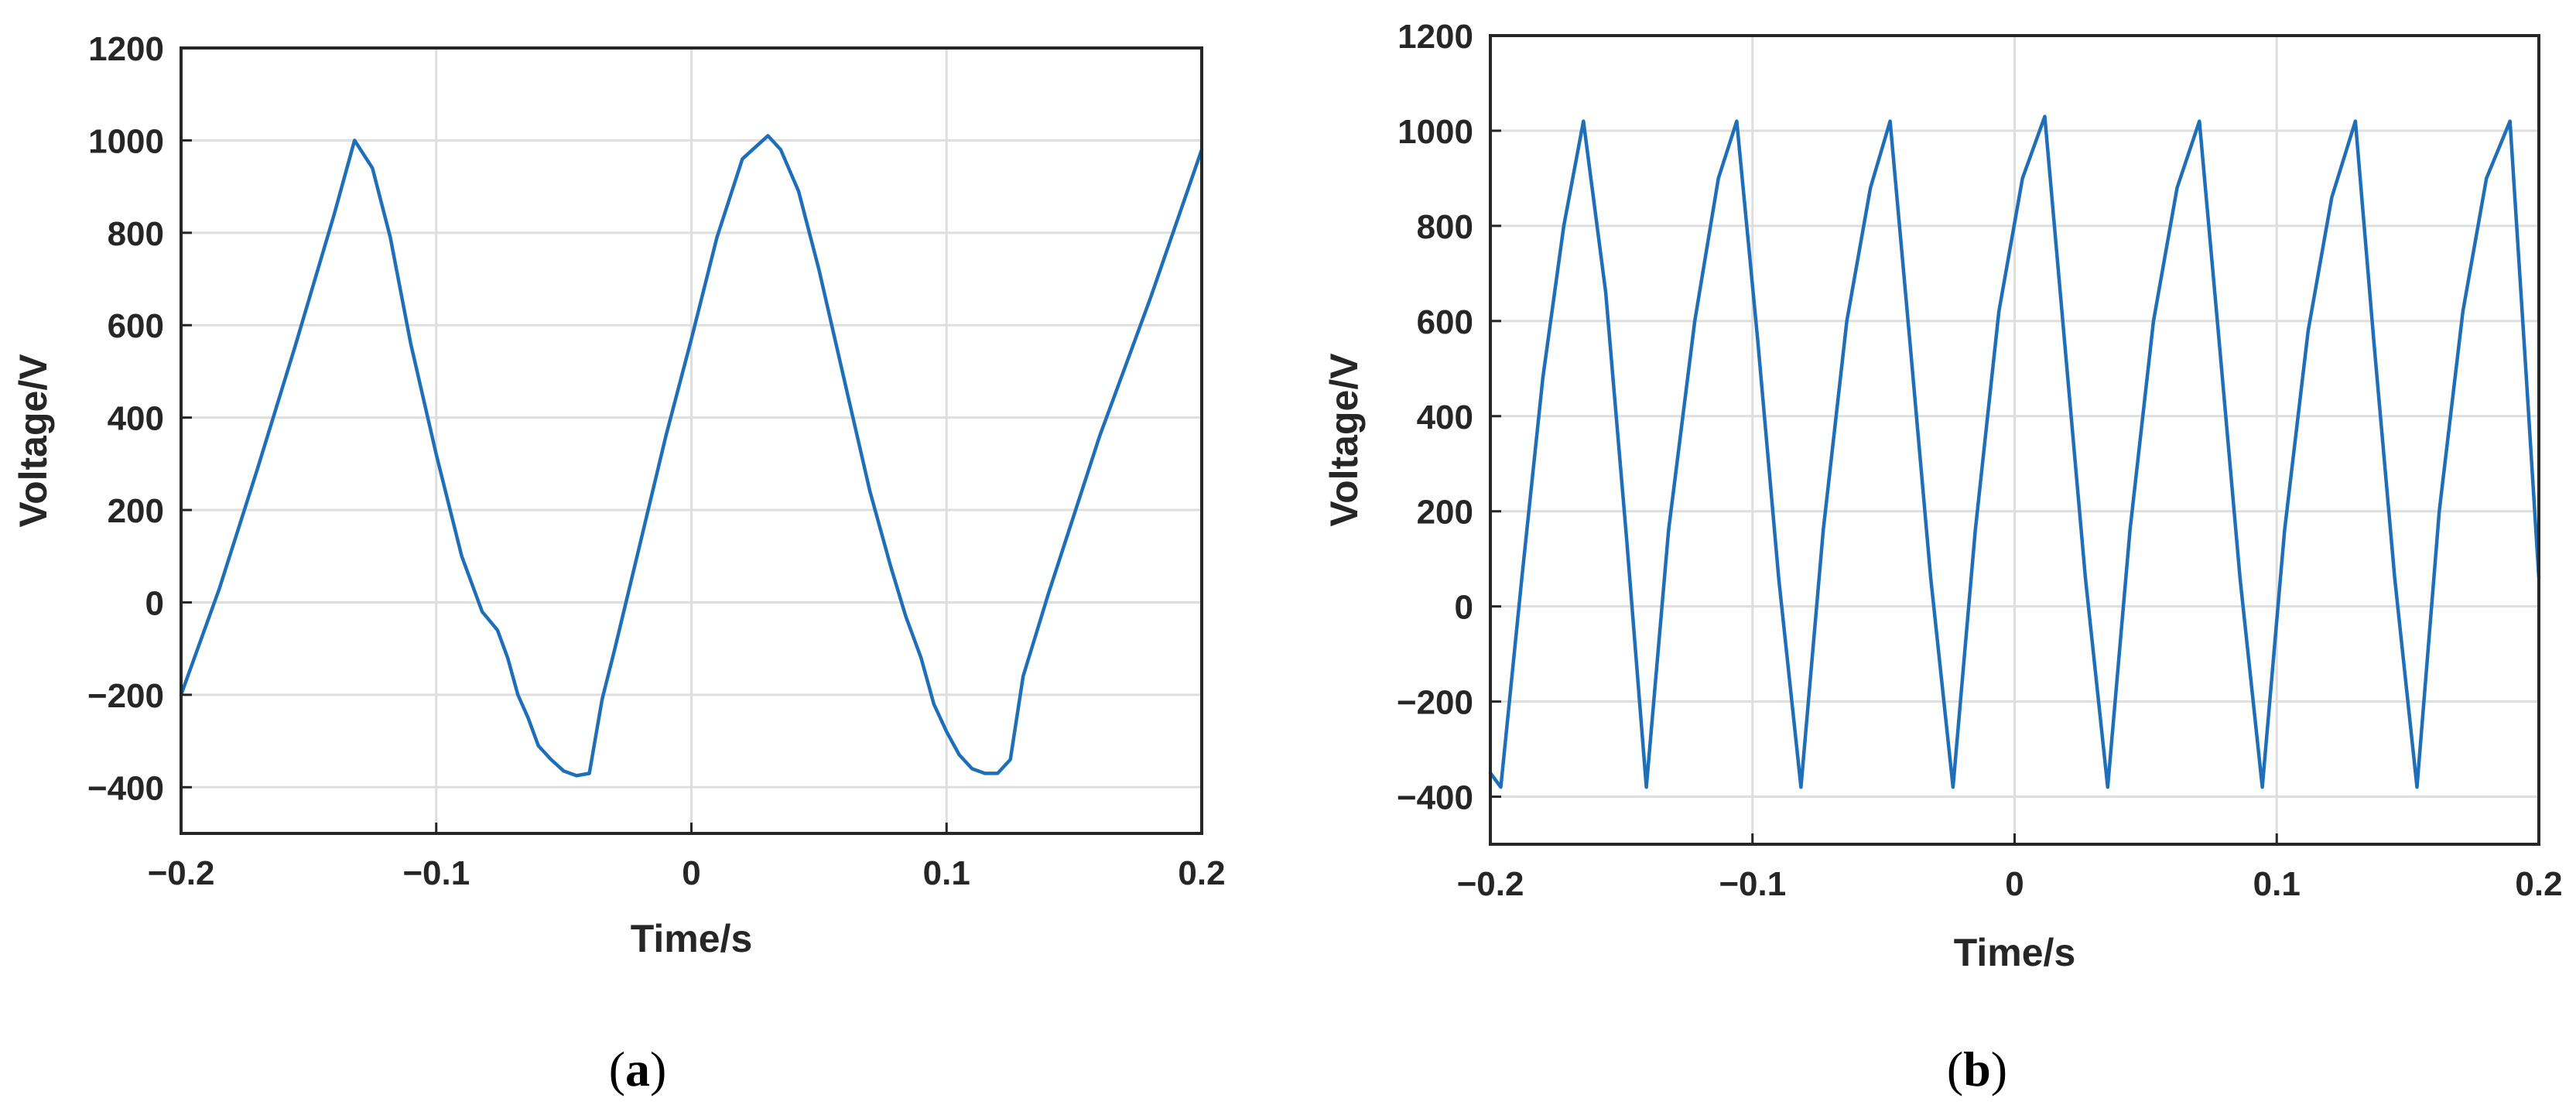 The height and width of the screenshot is (1112, 2576). What do you see at coordinates (1435, 798) in the screenshot?
I see `y-tick-label-b-0: −400` at bounding box center [1435, 798].